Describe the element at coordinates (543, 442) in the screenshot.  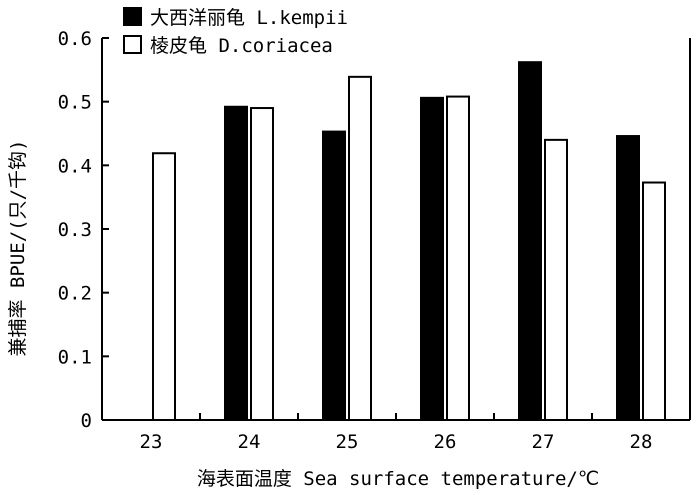
I see `x-tick-label: 27` at that location.